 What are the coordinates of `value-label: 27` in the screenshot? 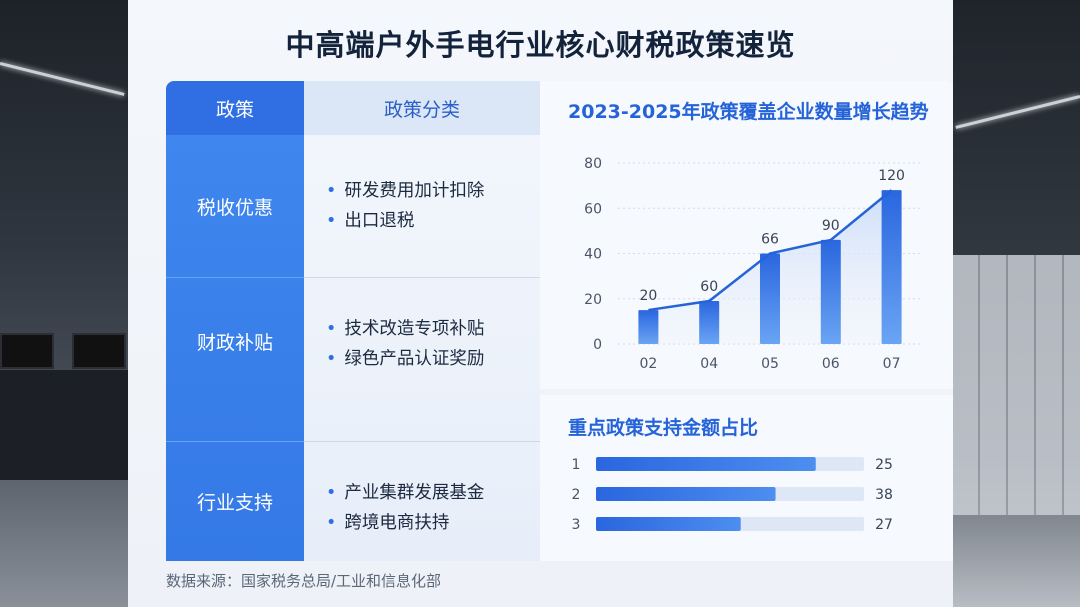 It's located at (884, 525).